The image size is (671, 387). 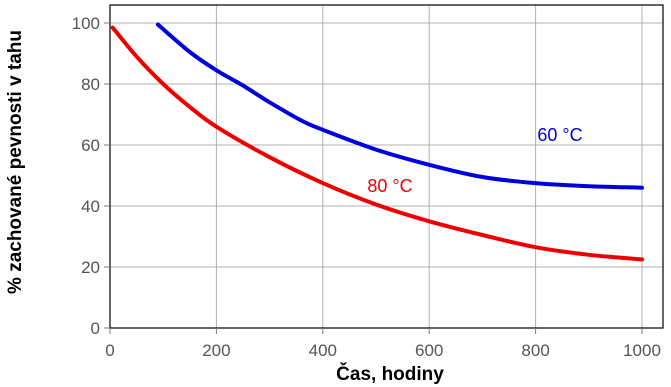 I want to click on series-label-1: 80 °C, so click(x=389, y=186).